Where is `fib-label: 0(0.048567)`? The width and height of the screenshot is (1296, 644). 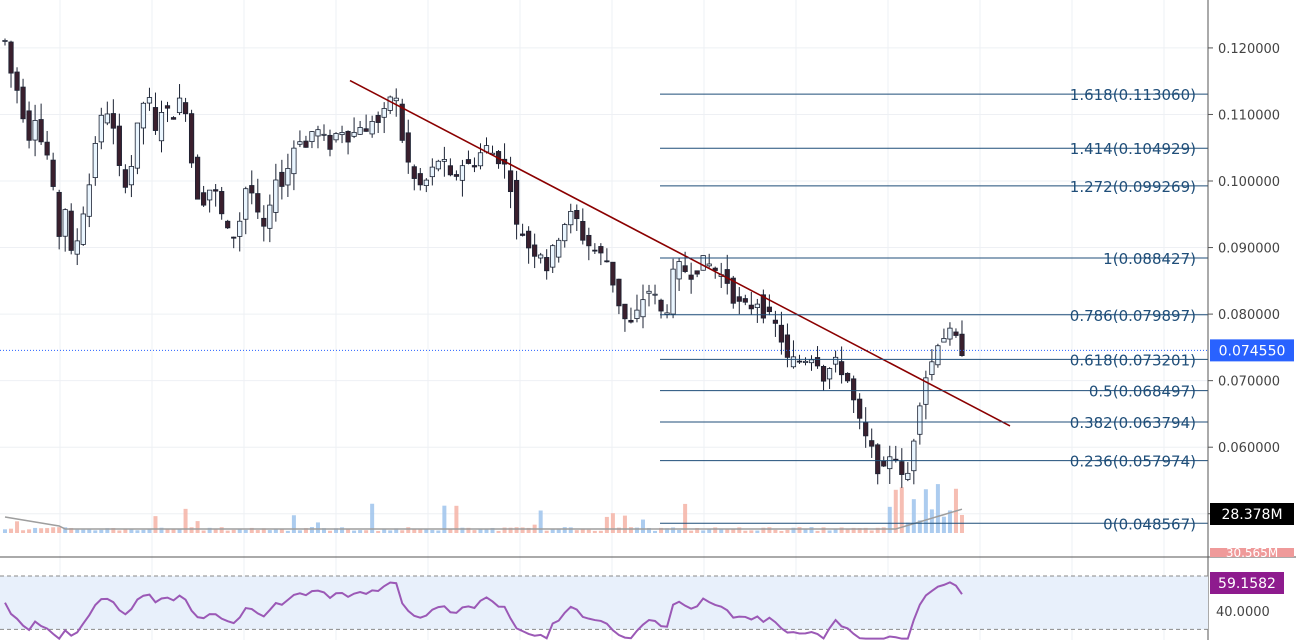 fib-label: 0(0.048567) is located at coordinates (1149, 524).